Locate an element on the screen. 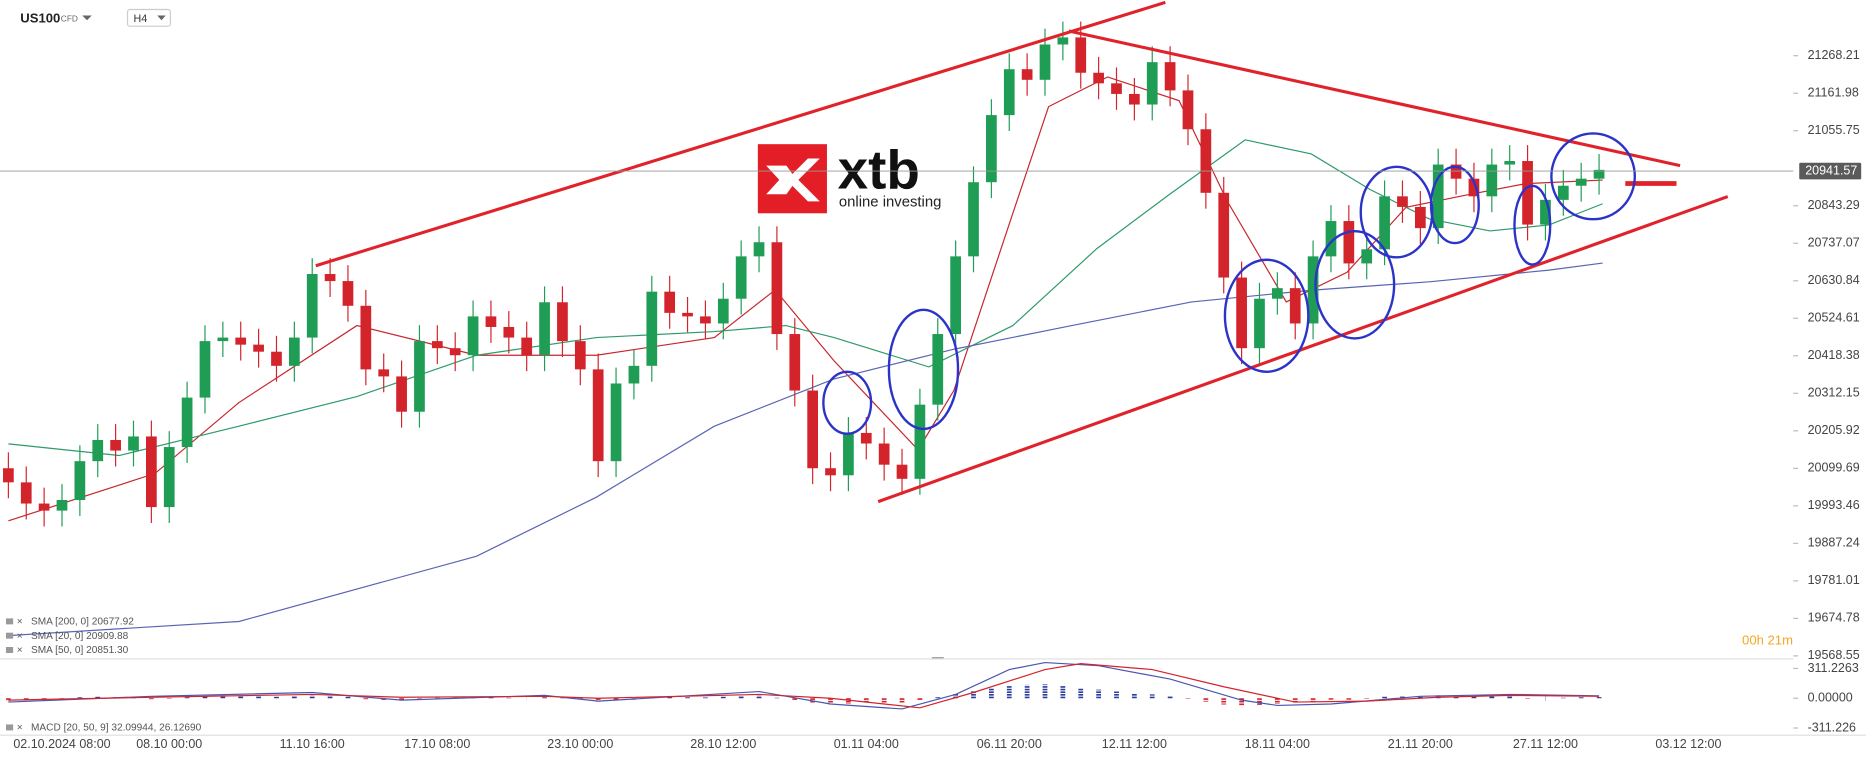 This screenshot has width=1866, height=759. x-tick-label: 23.10 00:00 is located at coordinates (580, 744).